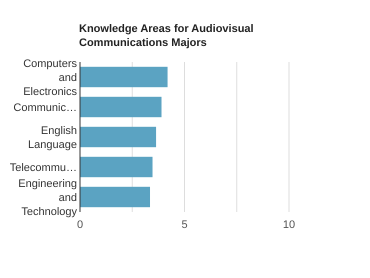 The width and height of the screenshot is (370, 278). What do you see at coordinates (50, 78) in the screenshot?
I see `y-tick-label: Computers and Electronics` at bounding box center [50, 78].